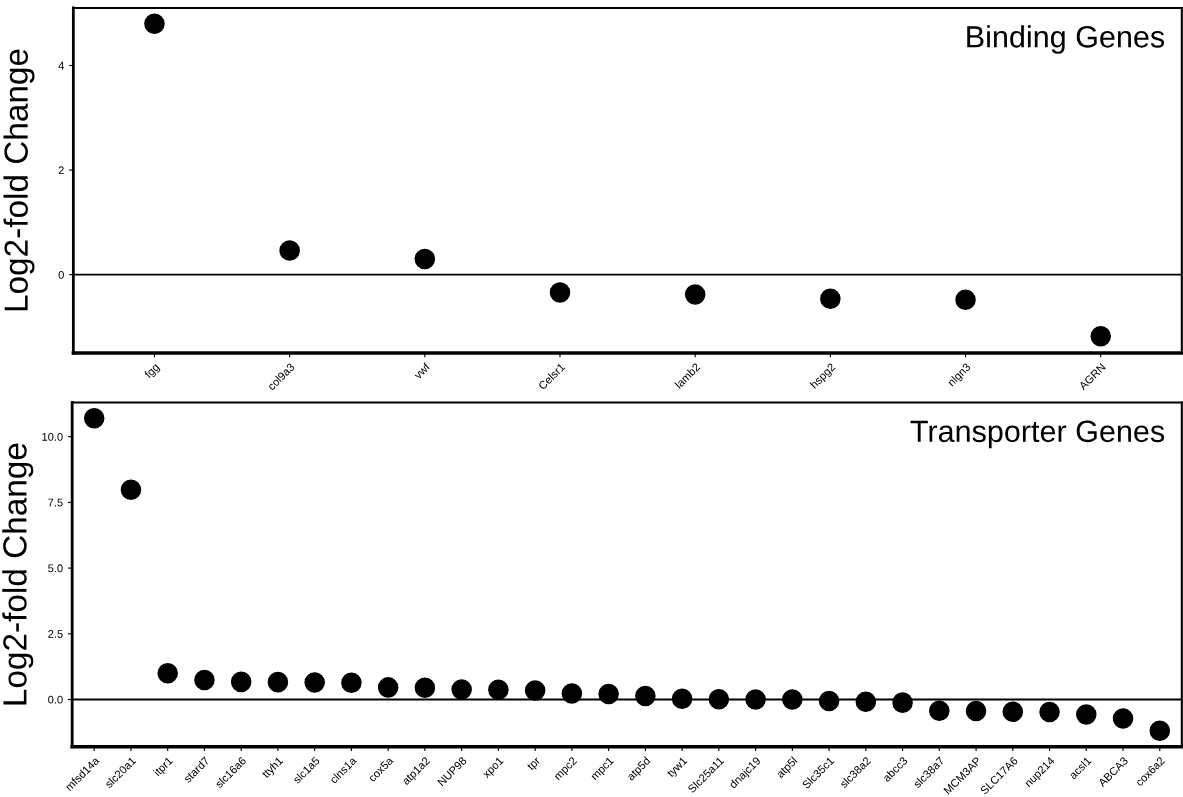  I want to click on x-tick-label: itpr1, so click(163, 767).